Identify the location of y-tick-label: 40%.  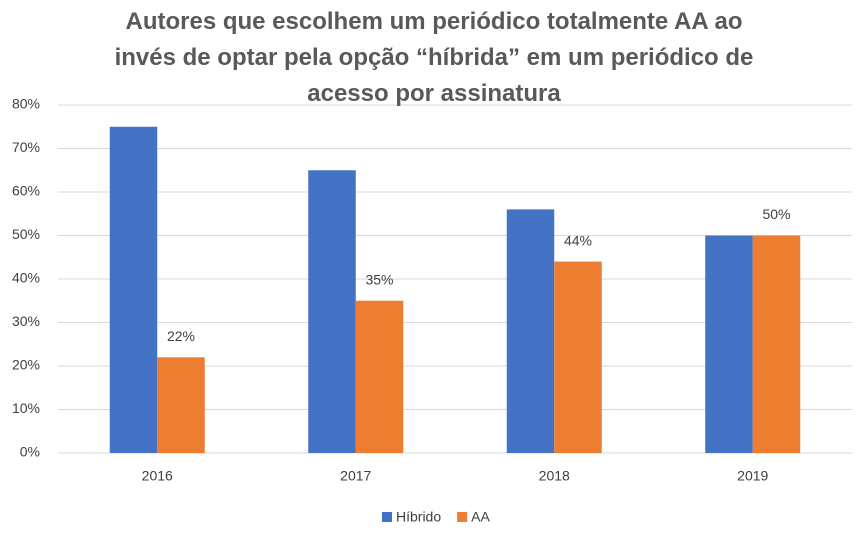
(26, 278).